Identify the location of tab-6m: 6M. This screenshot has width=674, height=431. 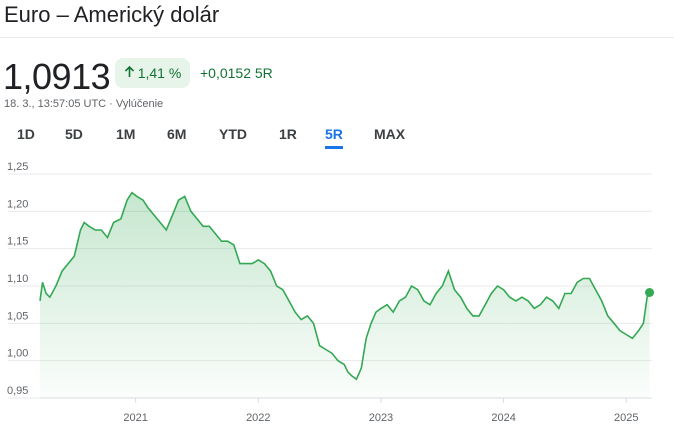
(177, 134).